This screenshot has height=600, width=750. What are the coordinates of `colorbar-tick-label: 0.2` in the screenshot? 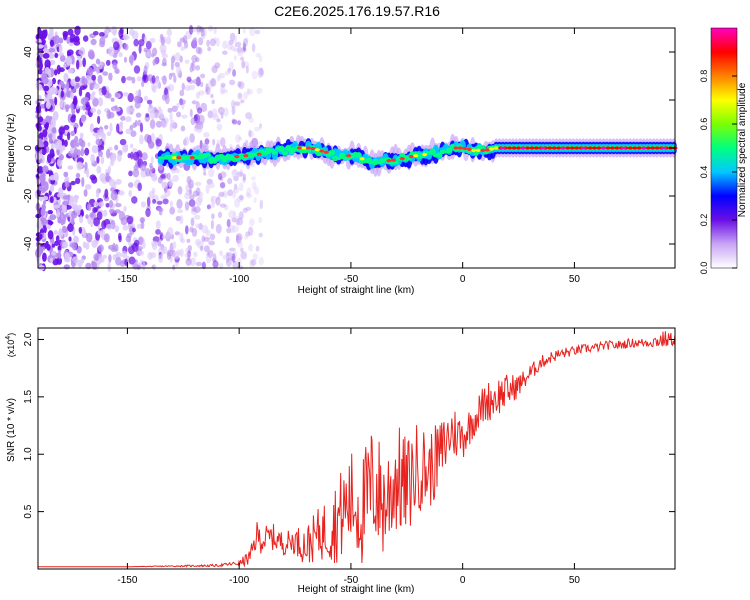 It's located at (704, 220).